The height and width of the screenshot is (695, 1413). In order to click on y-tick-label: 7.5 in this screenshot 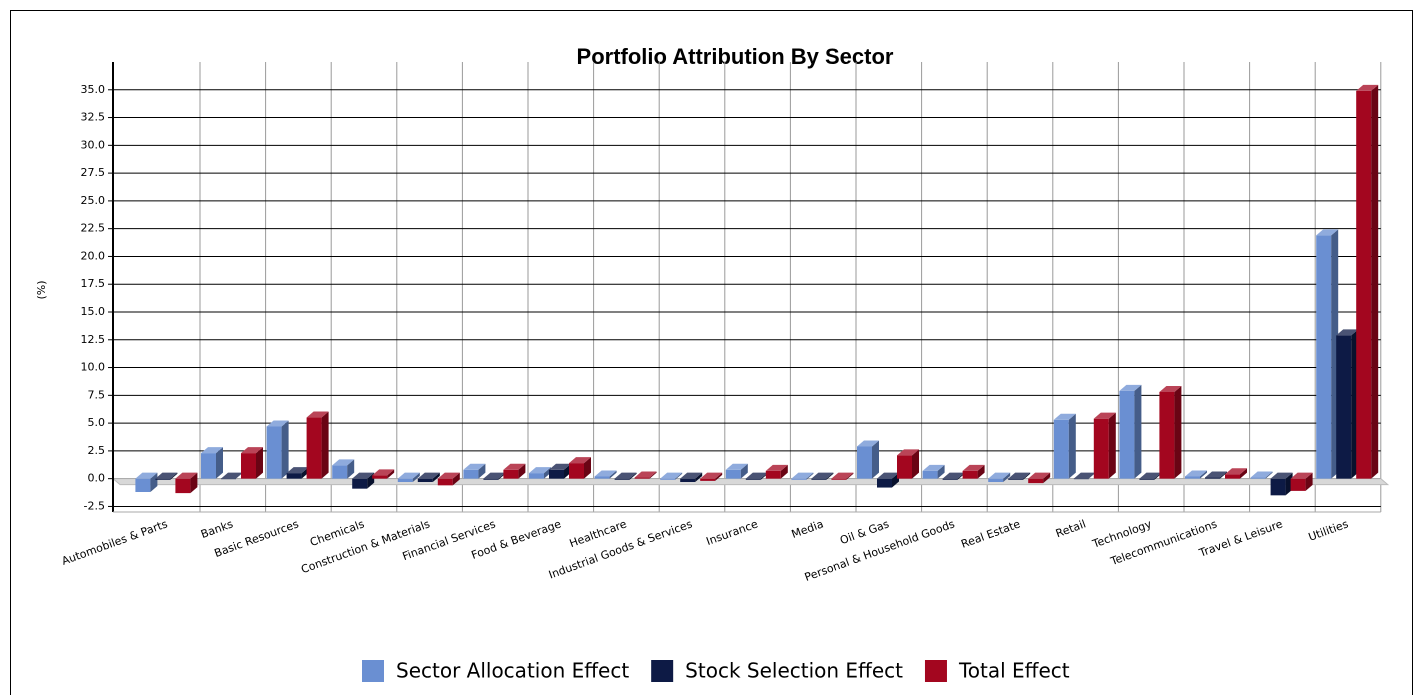, I will do `click(97, 394)`.